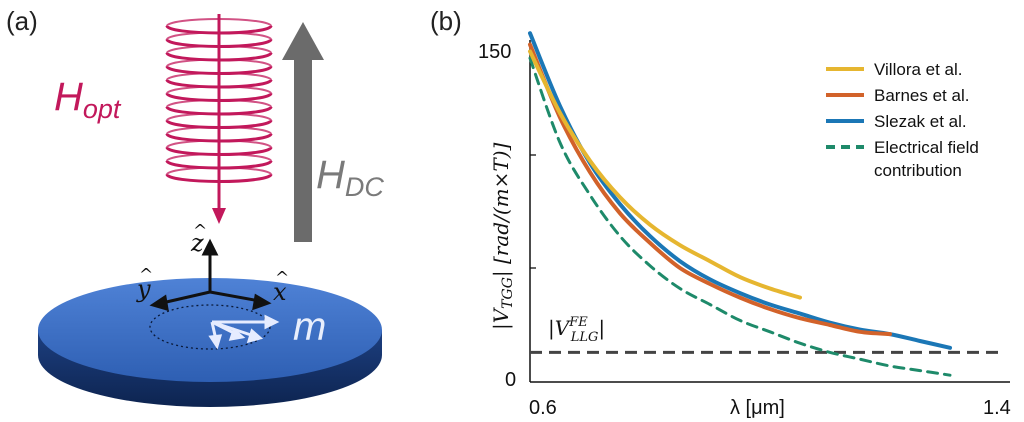  I want to click on panel-label-b: (b), so click(446, 21).